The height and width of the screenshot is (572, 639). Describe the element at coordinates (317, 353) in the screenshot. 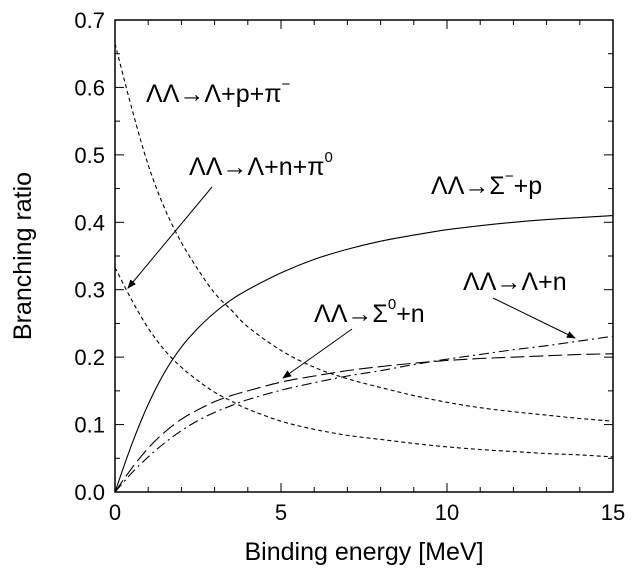

I see `arrow-sigma-zero-n` at that location.